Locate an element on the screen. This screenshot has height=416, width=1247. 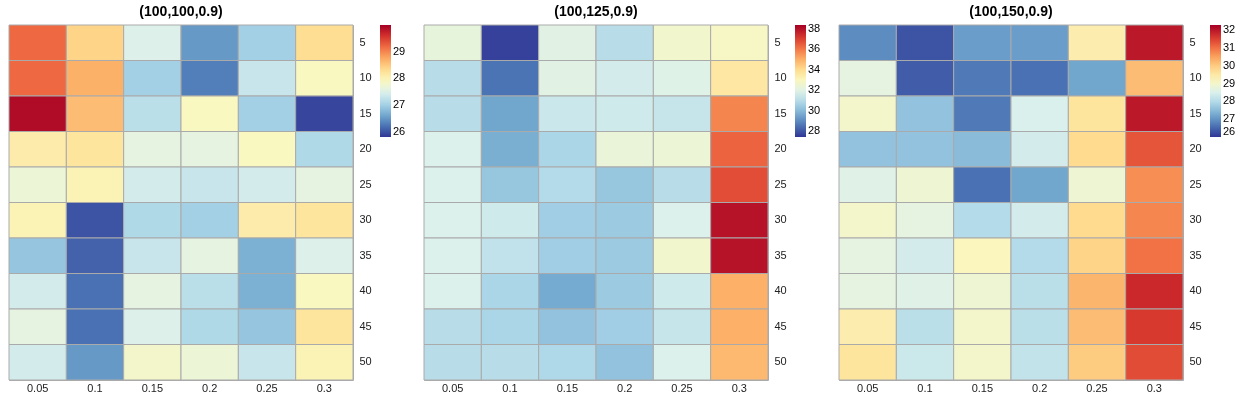
color-bar-label: 36 is located at coordinates (814, 48).